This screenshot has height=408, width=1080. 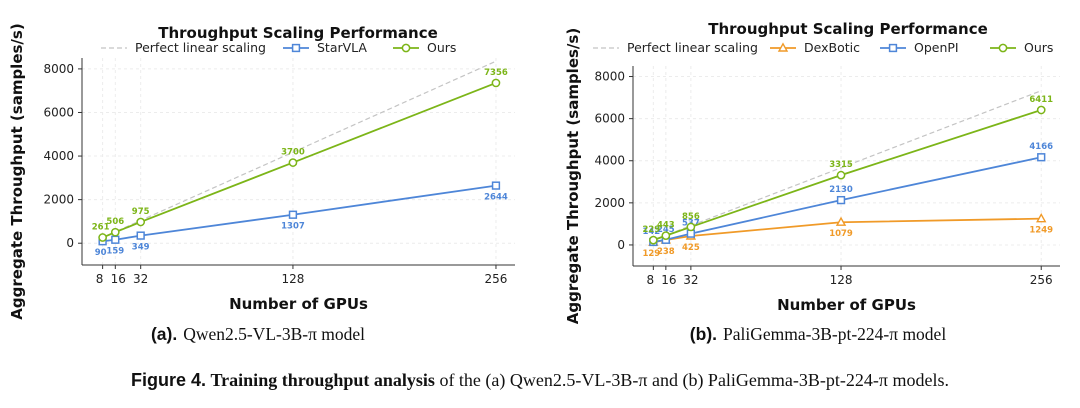 I want to click on panel-caption-label: (a)., so click(x=164, y=334).